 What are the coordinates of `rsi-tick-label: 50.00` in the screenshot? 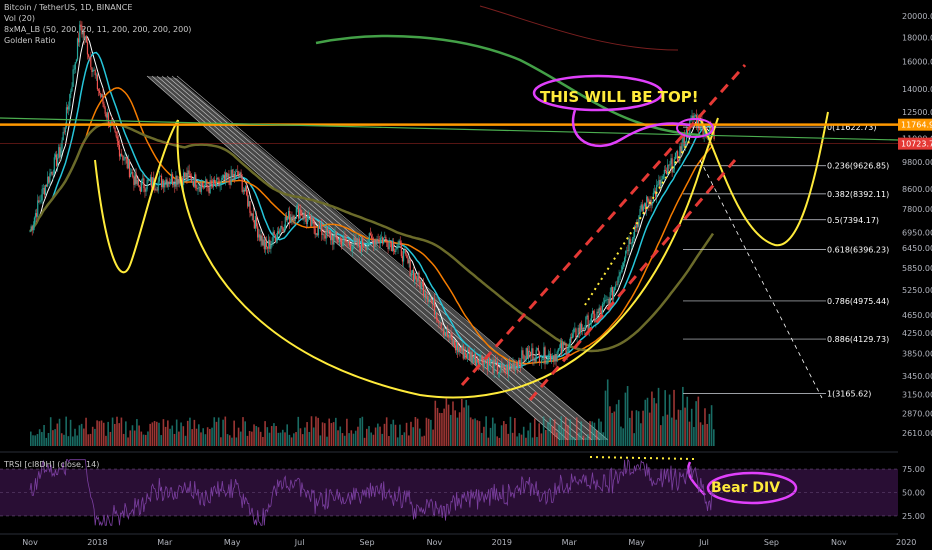 It's located at (913, 493).